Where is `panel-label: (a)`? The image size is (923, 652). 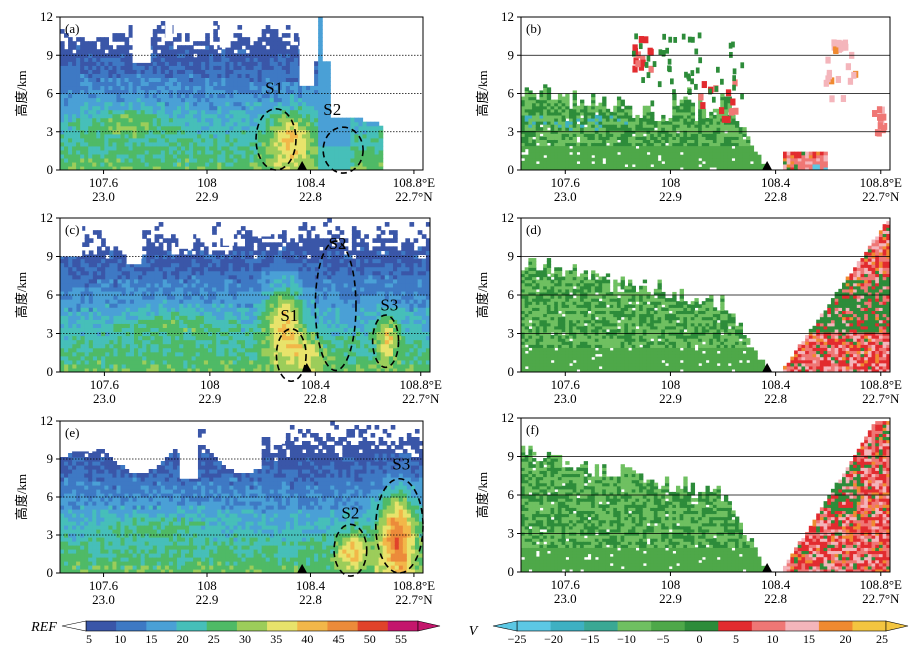
panel-label: (a) is located at coordinates (72, 28).